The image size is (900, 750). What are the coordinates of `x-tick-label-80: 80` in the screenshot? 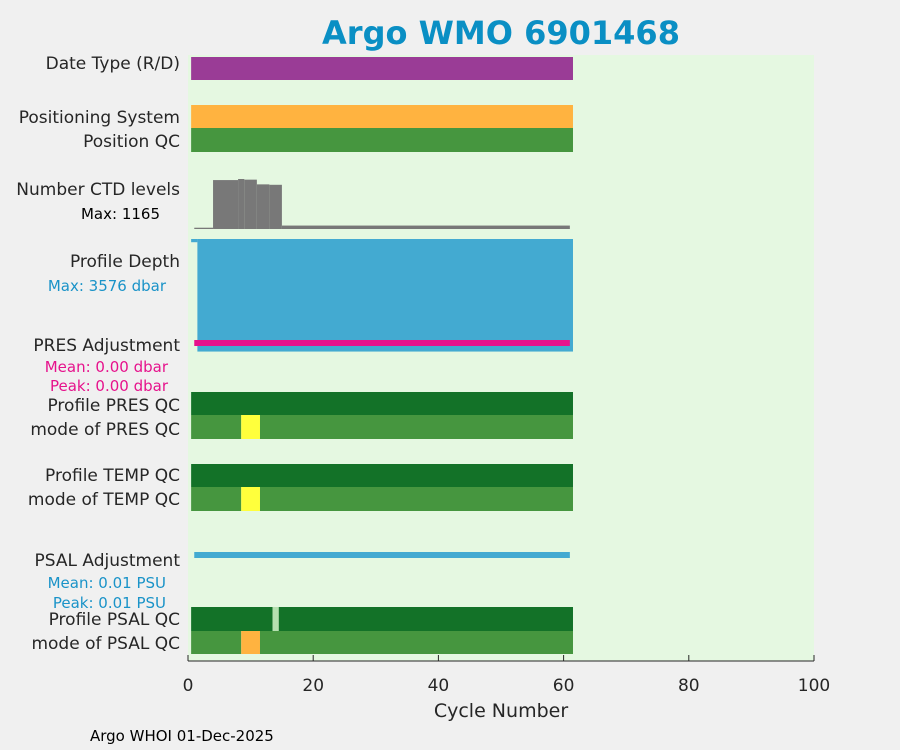 It's located at (689, 686).